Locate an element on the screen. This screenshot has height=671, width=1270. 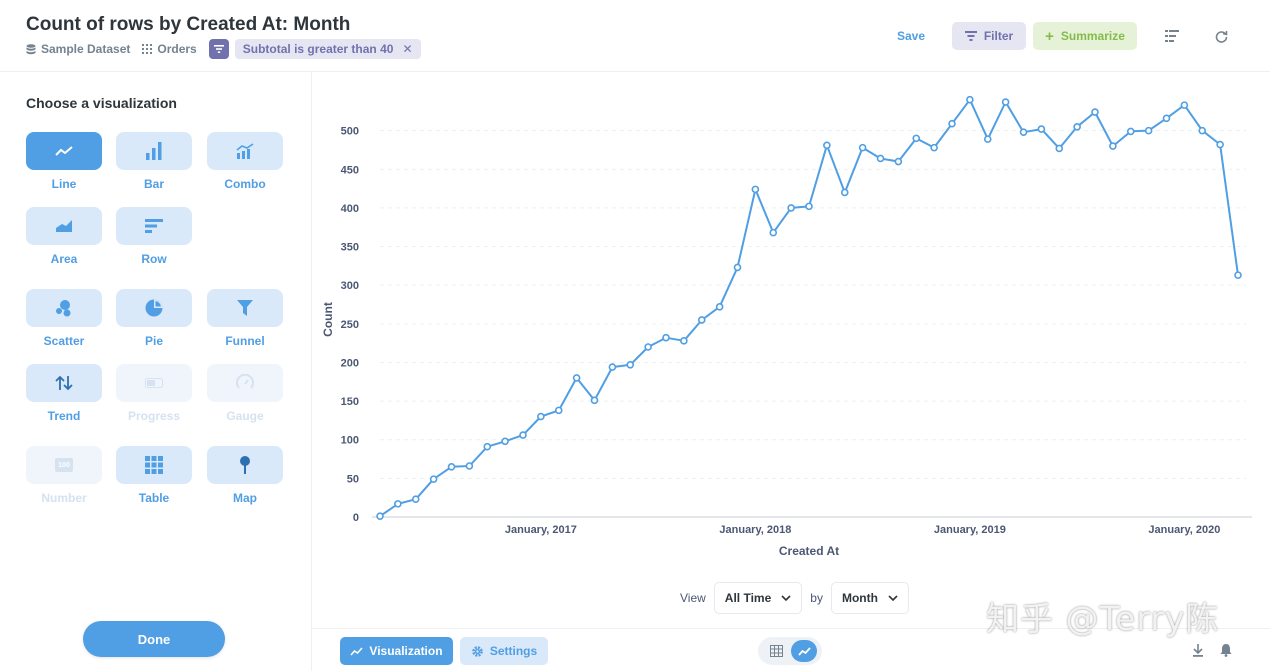
viz-option-line: Line is located at coordinates (64, 161).